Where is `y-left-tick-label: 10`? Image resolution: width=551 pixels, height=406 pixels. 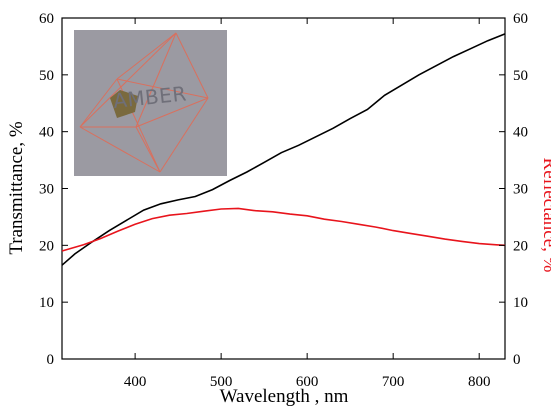
y-left-tick-label: 10 is located at coordinates (46, 303).